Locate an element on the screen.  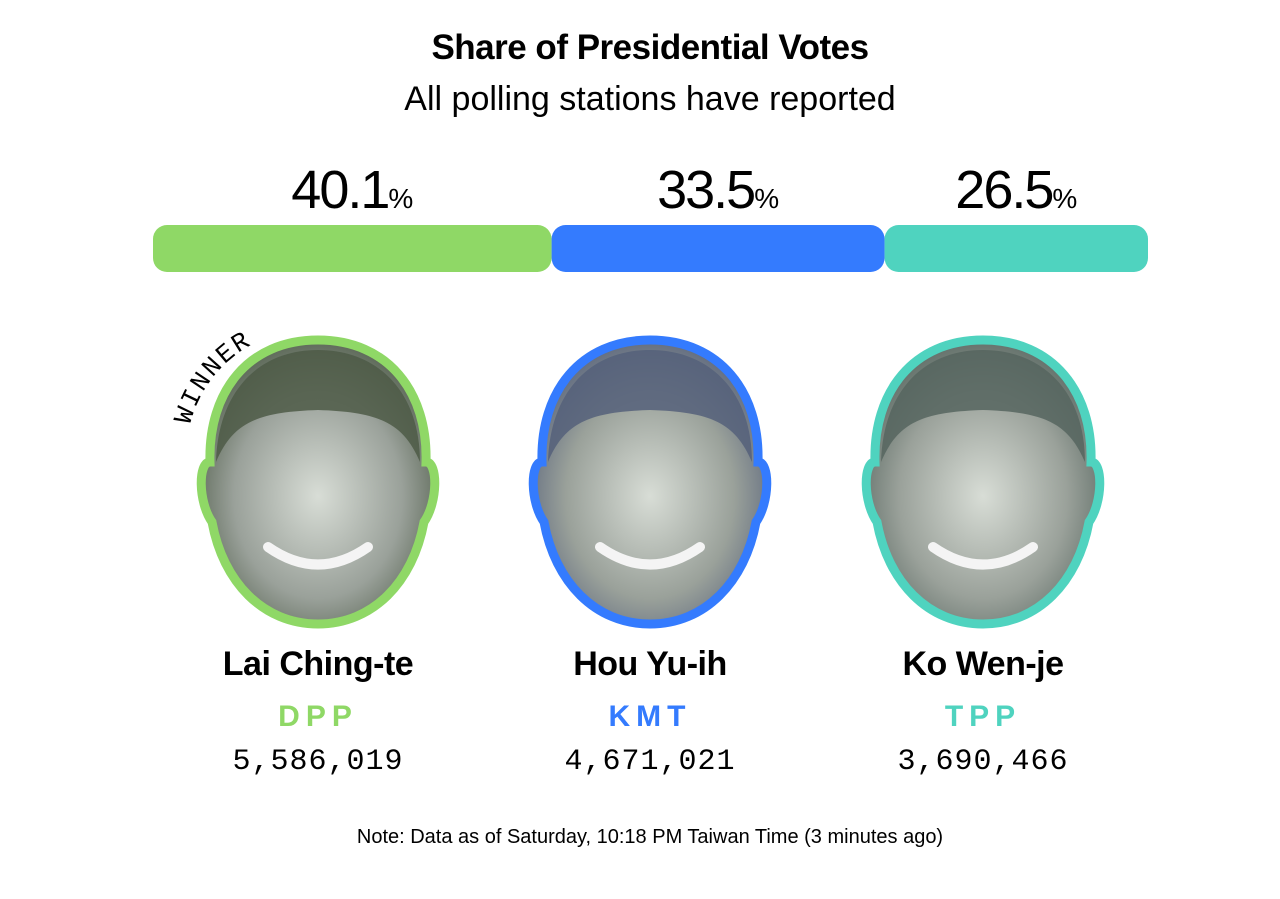
candidate-votes: 4,671,021 is located at coordinates (650, 762).